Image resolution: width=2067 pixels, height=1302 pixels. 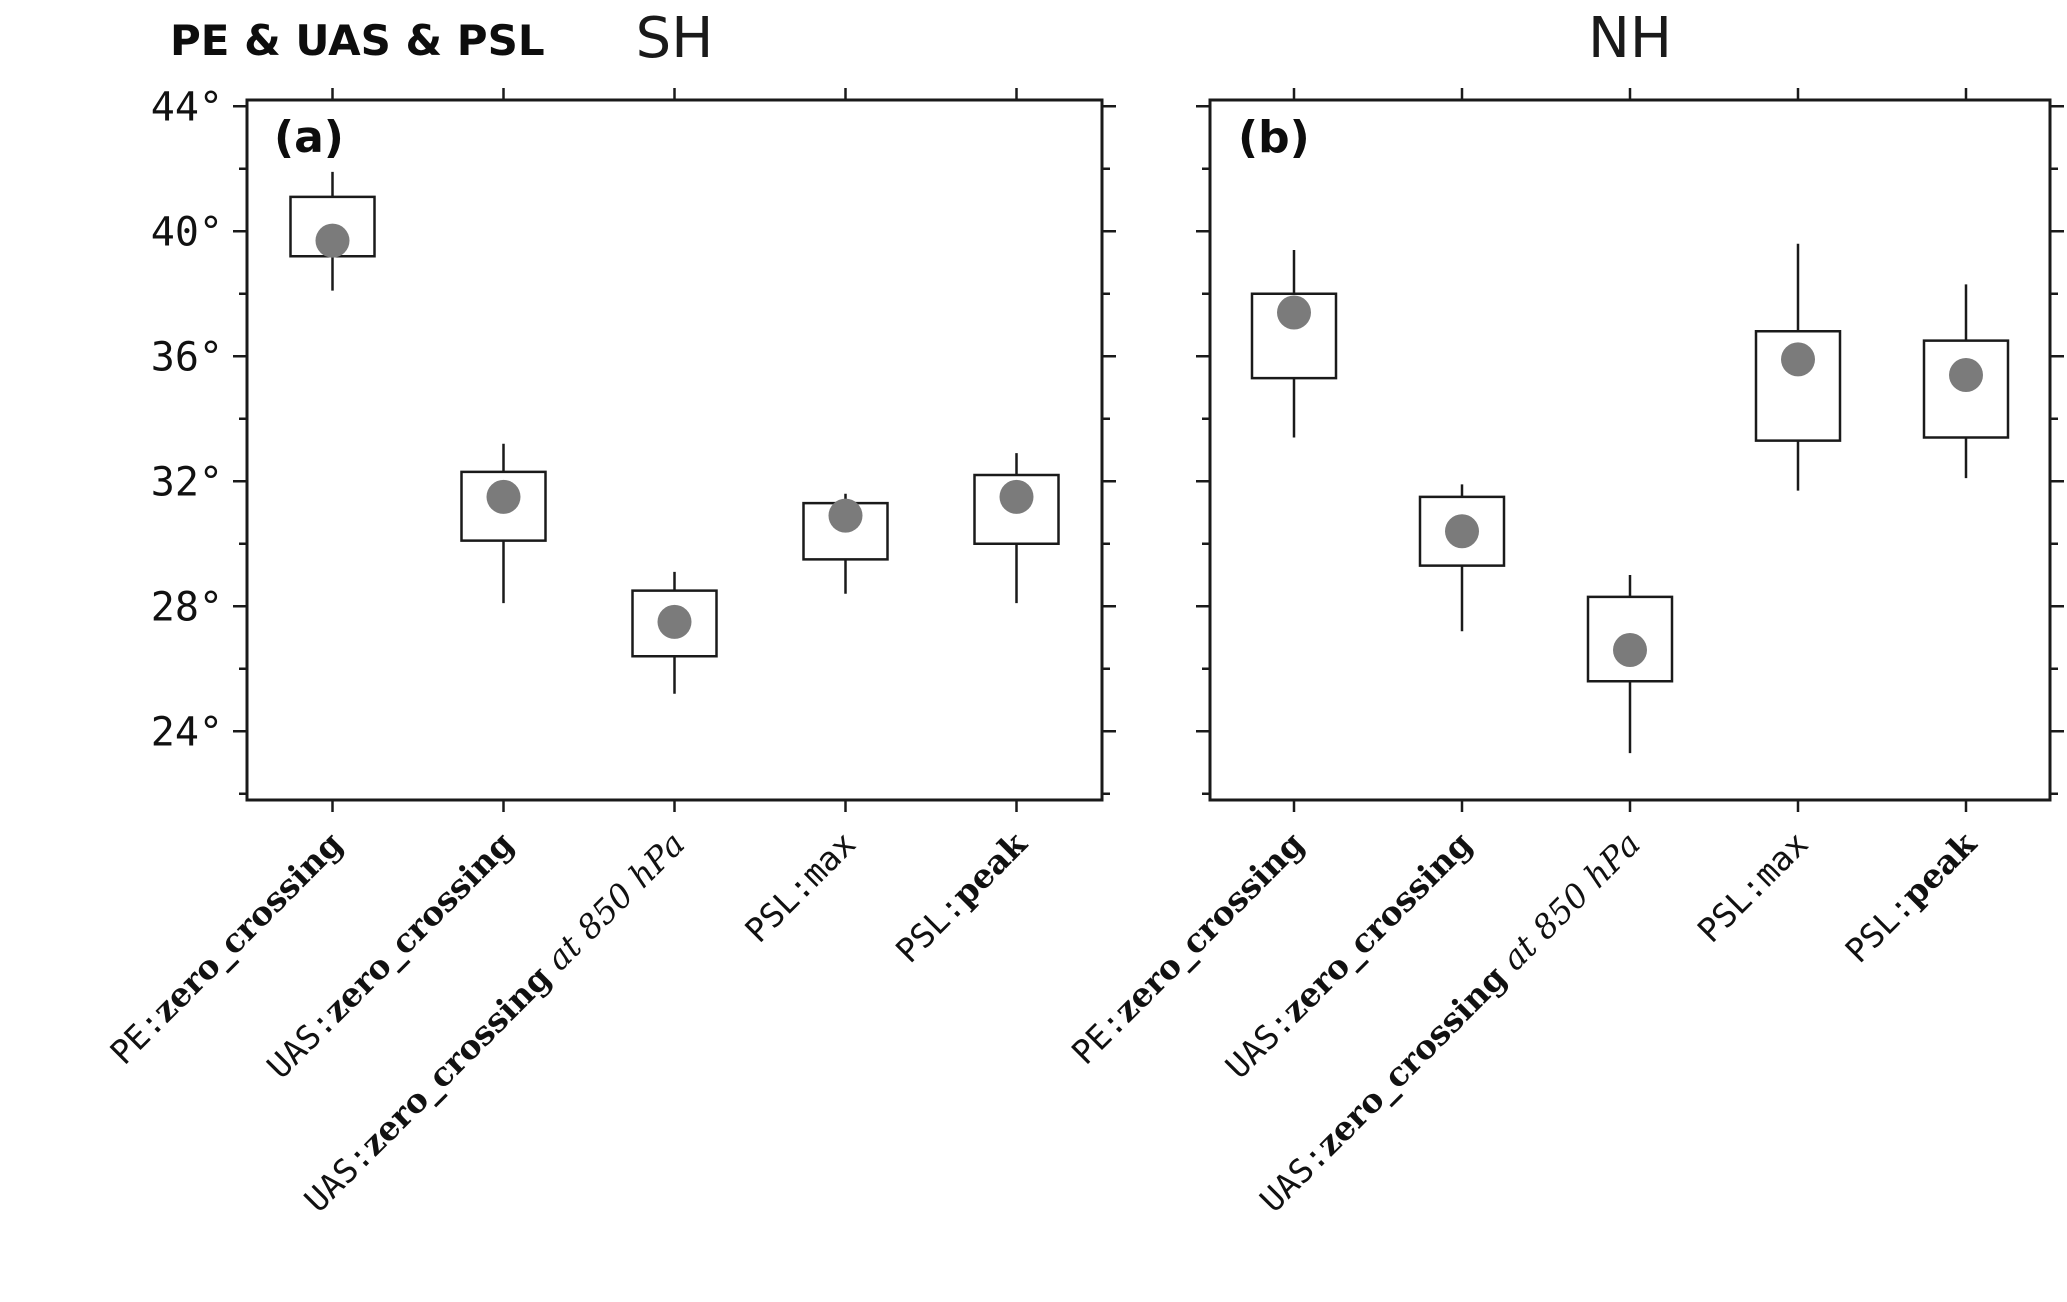 What do you see at coordinates (1630, 38) in the screenshot?
I see `panel-b-title: NH` at bounding box center [1630, 38].